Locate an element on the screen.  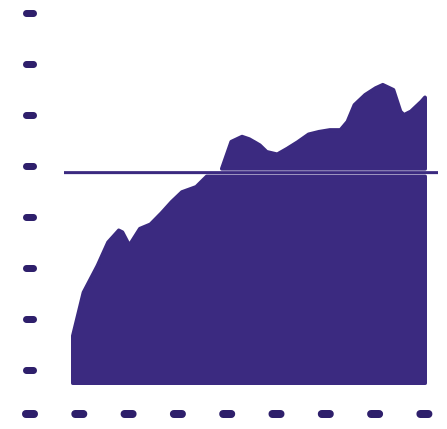
y-axis-ticks is located at coordinates (30, 192).